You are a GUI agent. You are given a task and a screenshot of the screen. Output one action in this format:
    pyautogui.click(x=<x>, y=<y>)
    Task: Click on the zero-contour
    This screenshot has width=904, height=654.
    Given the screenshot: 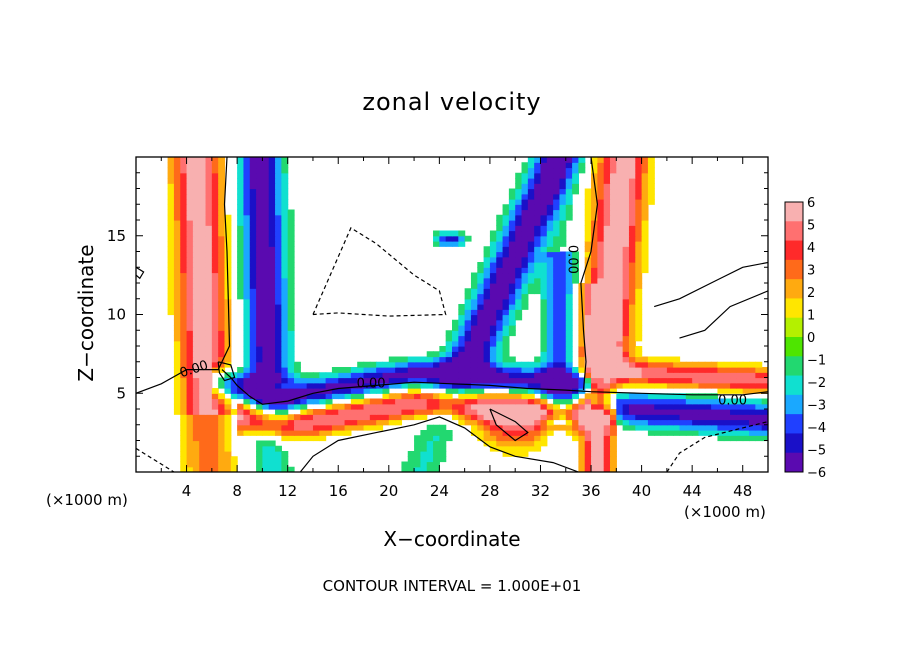 What is the action you would take?
    pyautogui.click(x=494, y=387)
    